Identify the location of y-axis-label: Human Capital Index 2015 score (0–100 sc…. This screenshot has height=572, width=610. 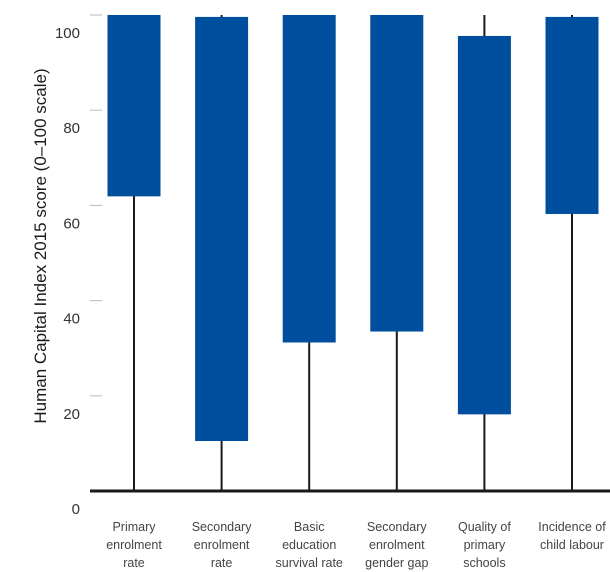
(40, 245).